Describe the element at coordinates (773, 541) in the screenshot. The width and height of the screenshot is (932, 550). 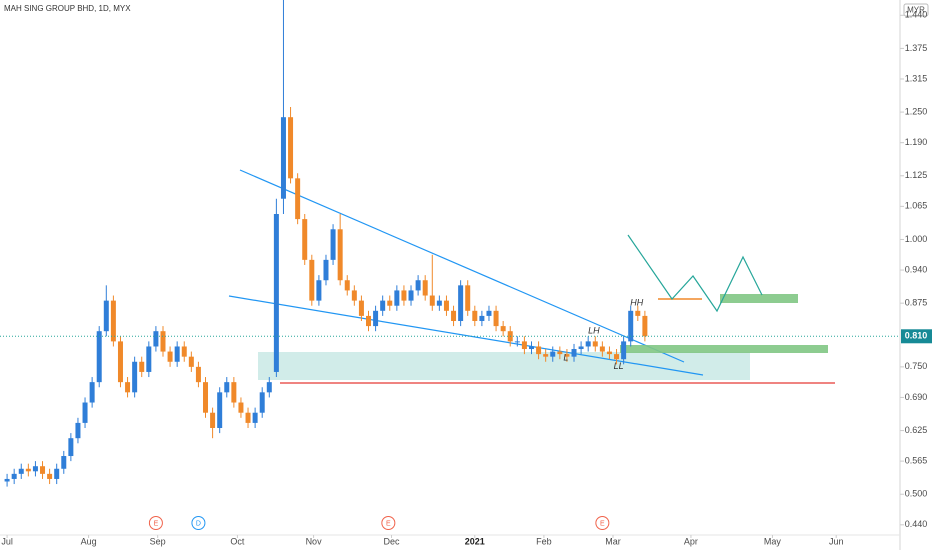
I see `x-tick-label: May` at that location.